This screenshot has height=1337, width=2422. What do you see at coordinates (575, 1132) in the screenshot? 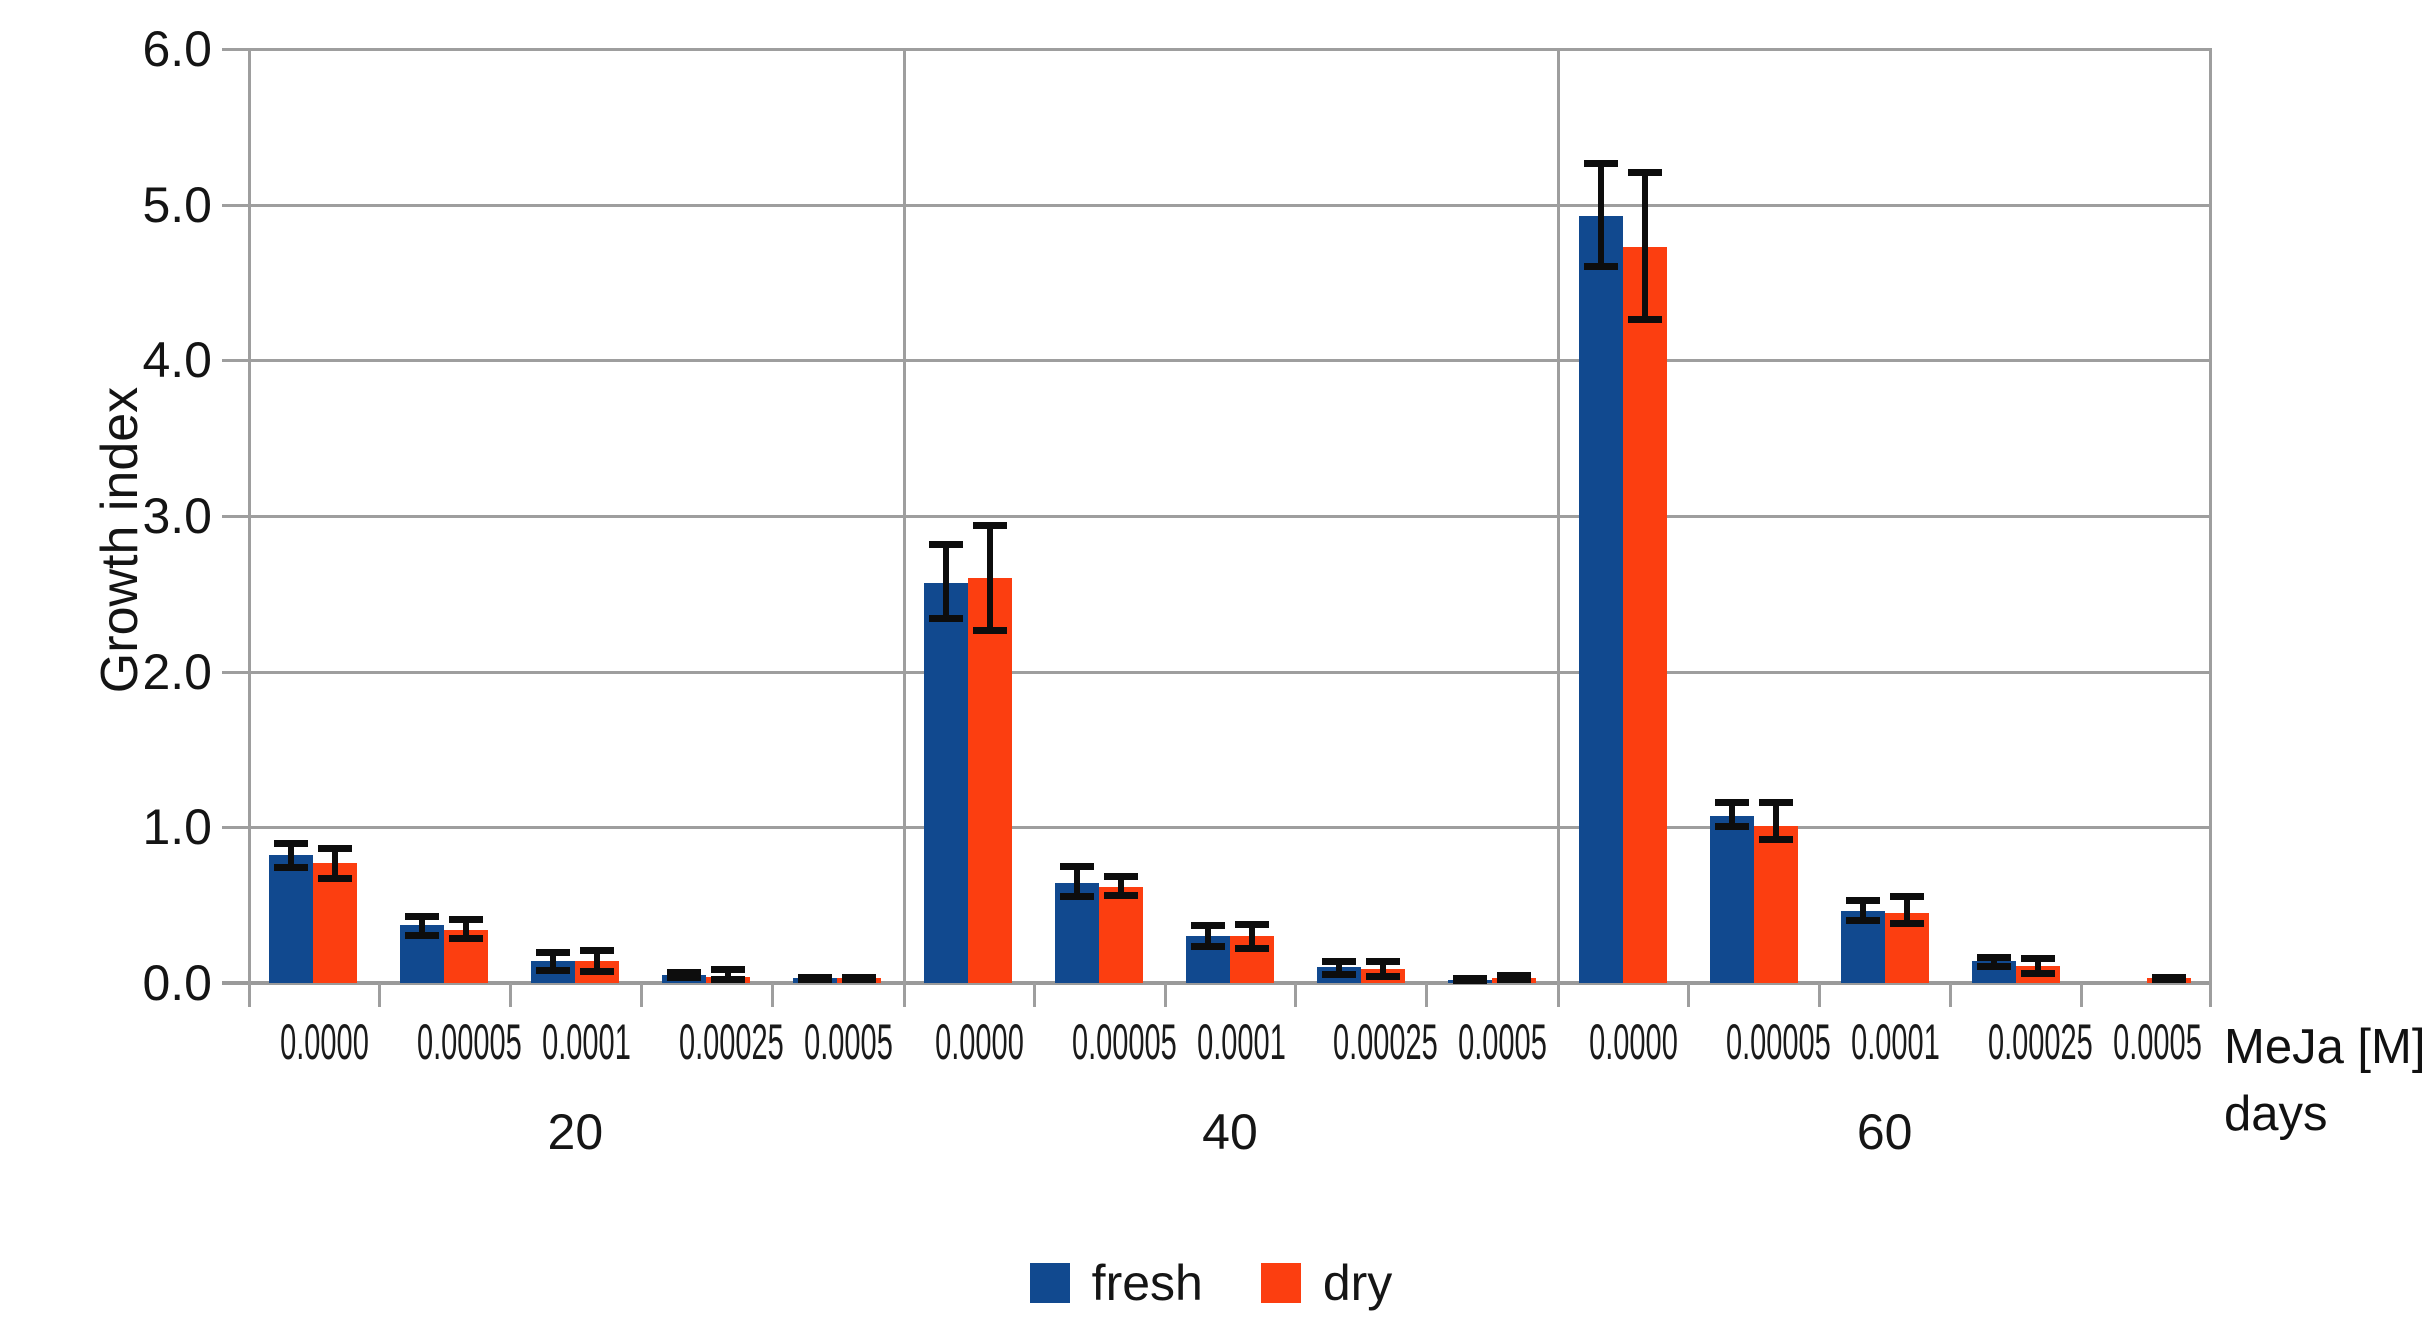
I see `group-label-days: 20` at bounding box center [575, 1132].